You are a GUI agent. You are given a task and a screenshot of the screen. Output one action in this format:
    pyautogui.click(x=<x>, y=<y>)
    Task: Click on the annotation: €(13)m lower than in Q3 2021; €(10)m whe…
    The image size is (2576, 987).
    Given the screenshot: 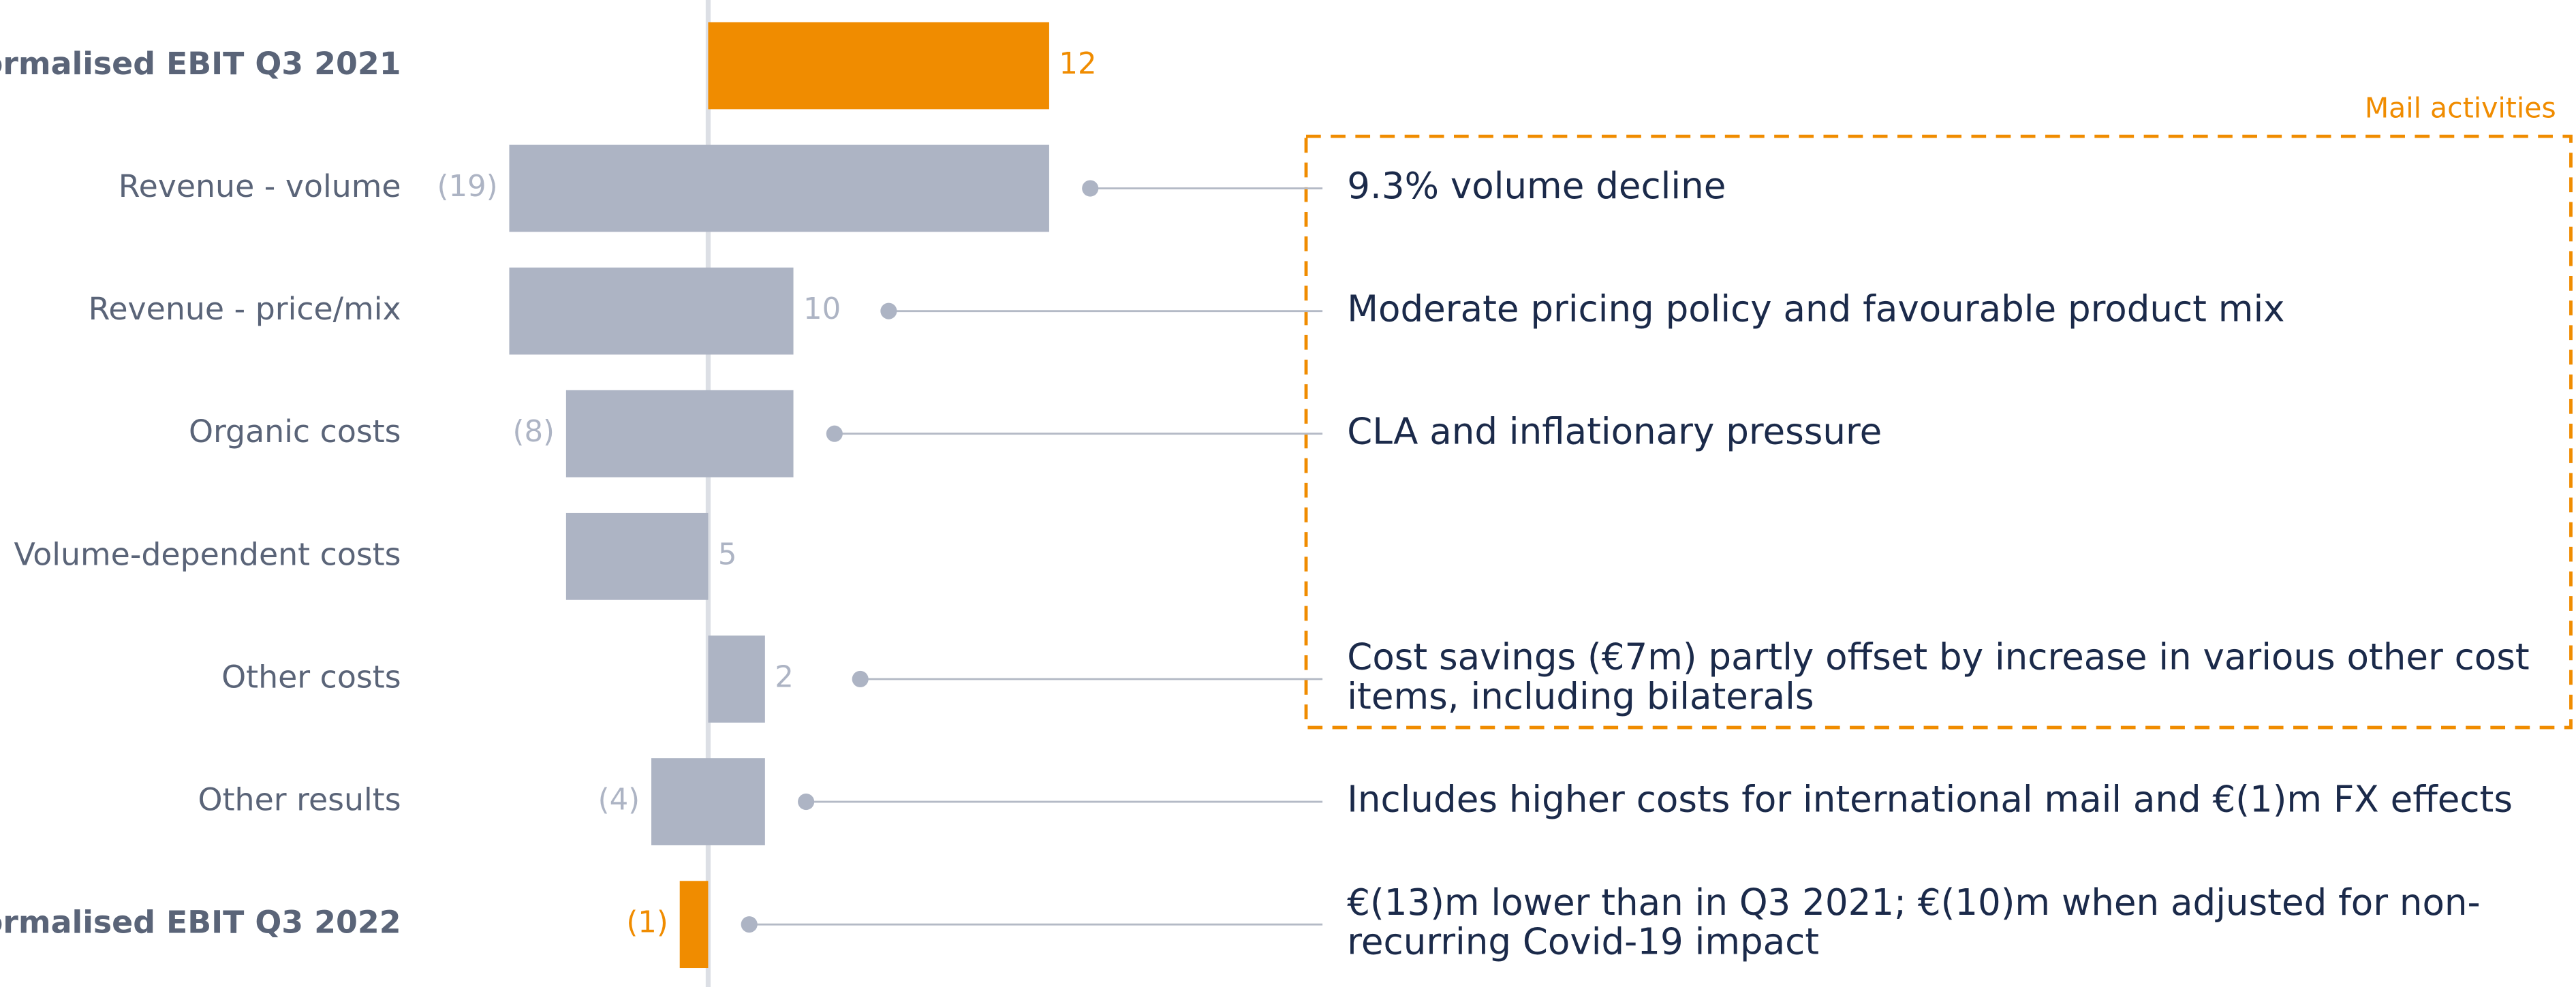 What is the action you would take?
    pyautogui.click(x=1913, y=902)
    